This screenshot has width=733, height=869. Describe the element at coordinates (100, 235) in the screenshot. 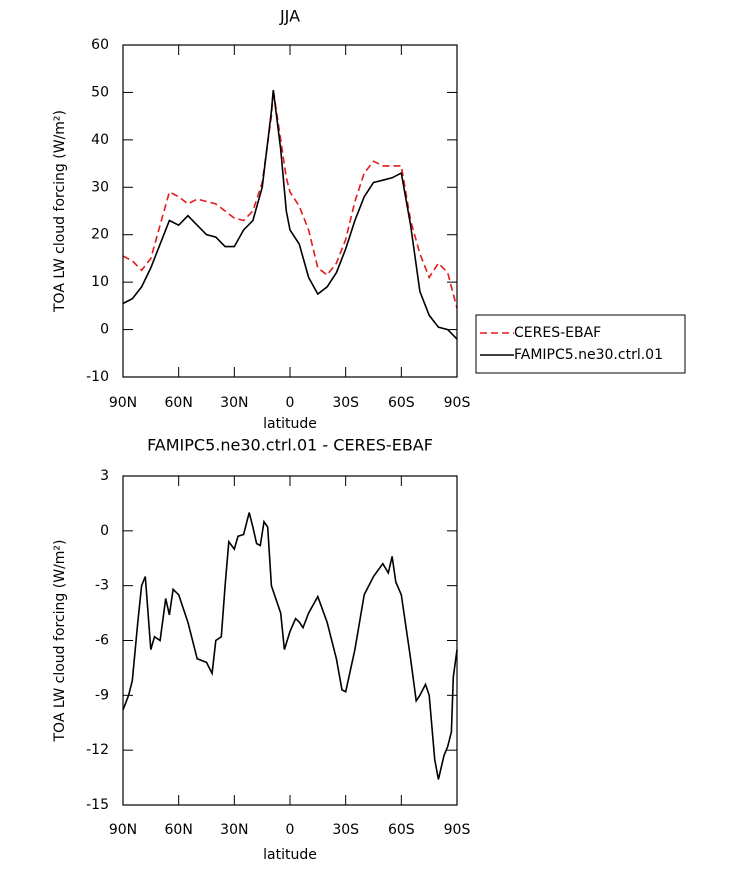

I see `y-tick-label: 20` at that location.